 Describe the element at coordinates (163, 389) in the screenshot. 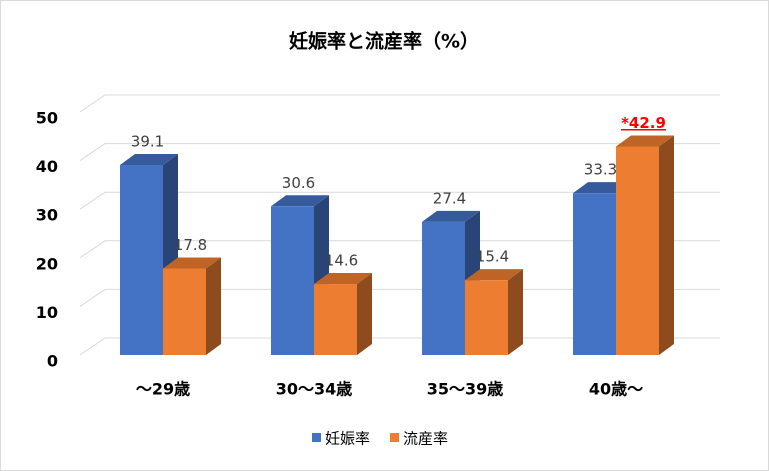

I see `x-tick-label: ～29歳` at that location.